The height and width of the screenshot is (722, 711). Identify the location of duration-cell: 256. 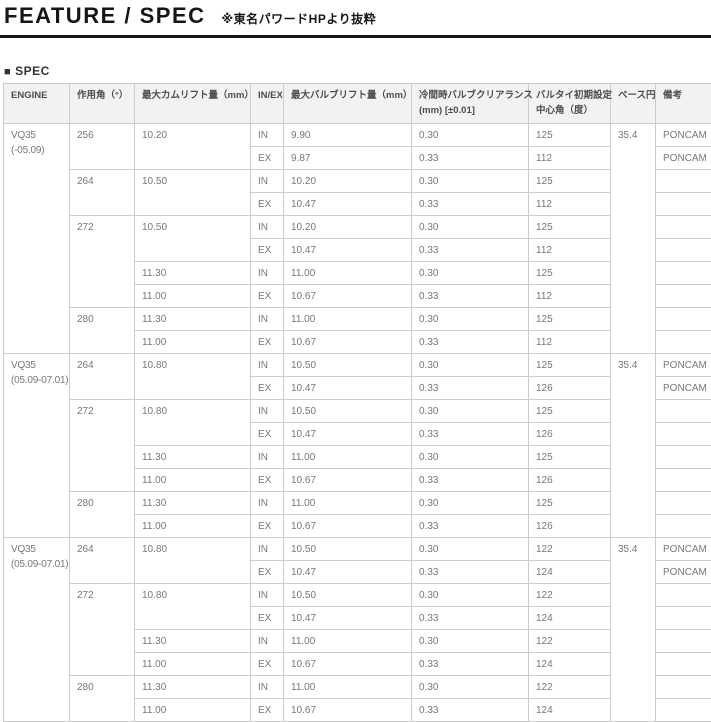
(102, 147).